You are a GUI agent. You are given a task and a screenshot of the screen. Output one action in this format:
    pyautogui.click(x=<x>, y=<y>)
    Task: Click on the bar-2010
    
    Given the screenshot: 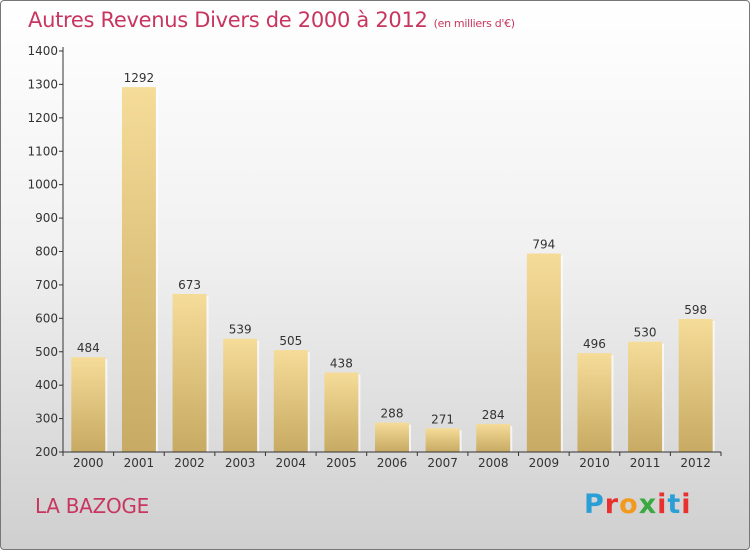 What is the action you would take?
    pyautogui.click(x=594, y=402)
    